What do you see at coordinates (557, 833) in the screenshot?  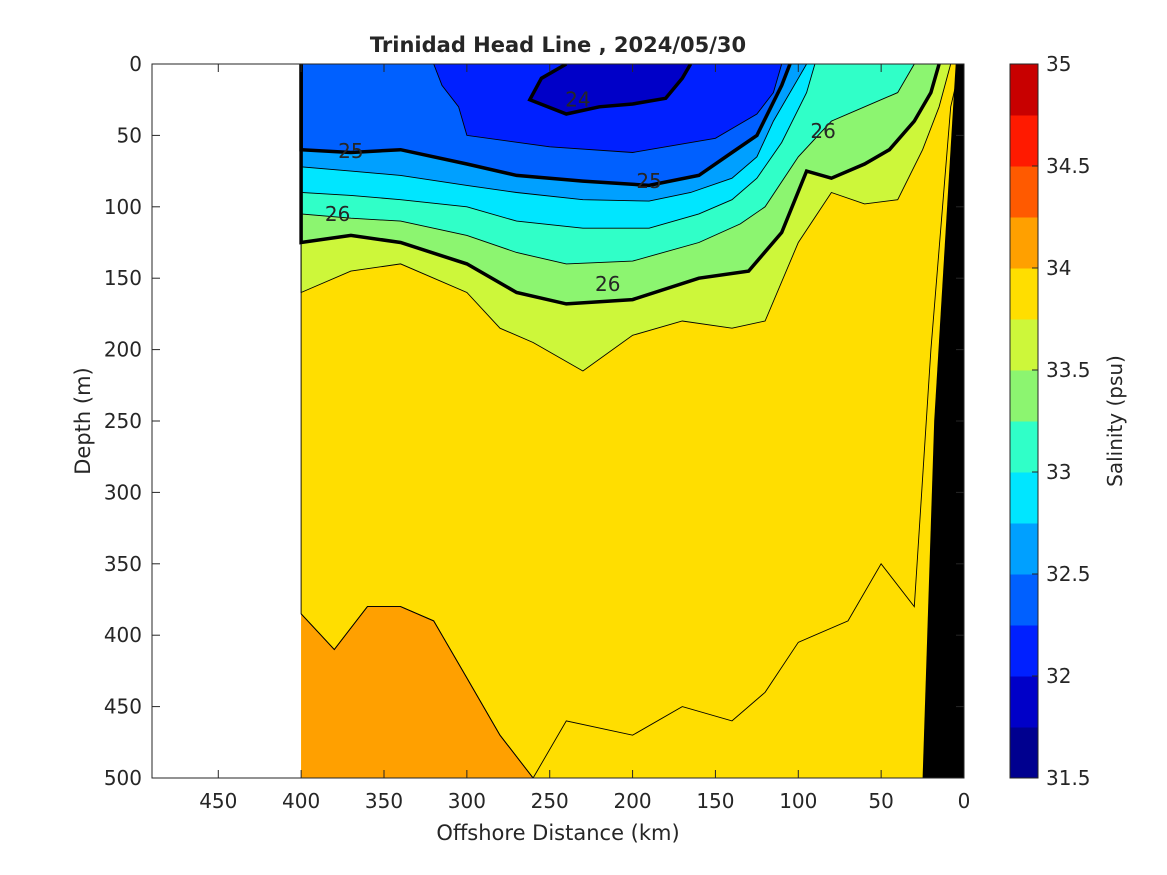 I see `x-axis-label: Offshore Distance (km)` at bounding box center [557, 833].